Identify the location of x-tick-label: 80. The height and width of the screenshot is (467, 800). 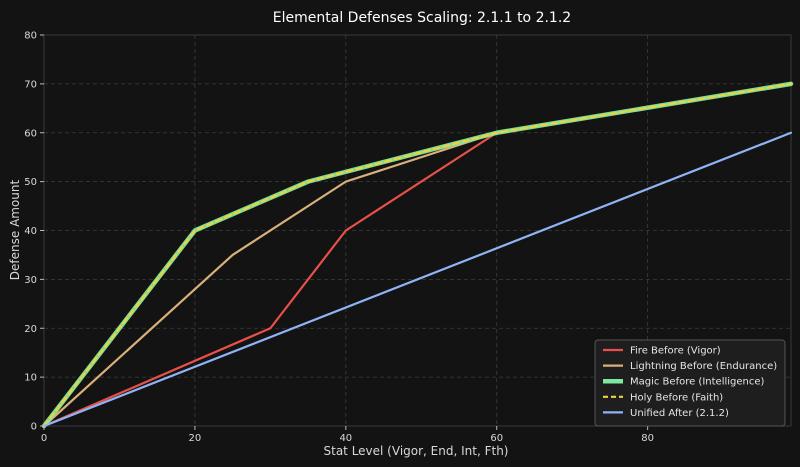
(647, 438).